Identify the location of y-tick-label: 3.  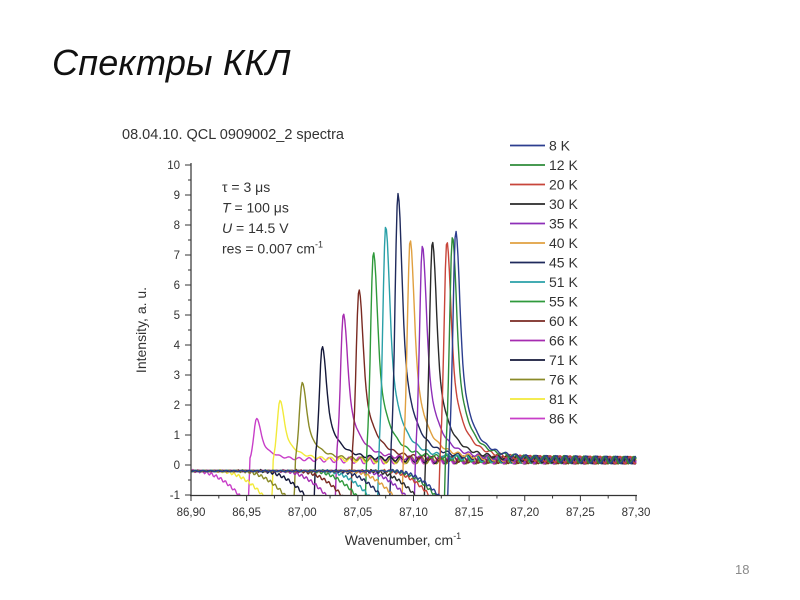
(177, 376).